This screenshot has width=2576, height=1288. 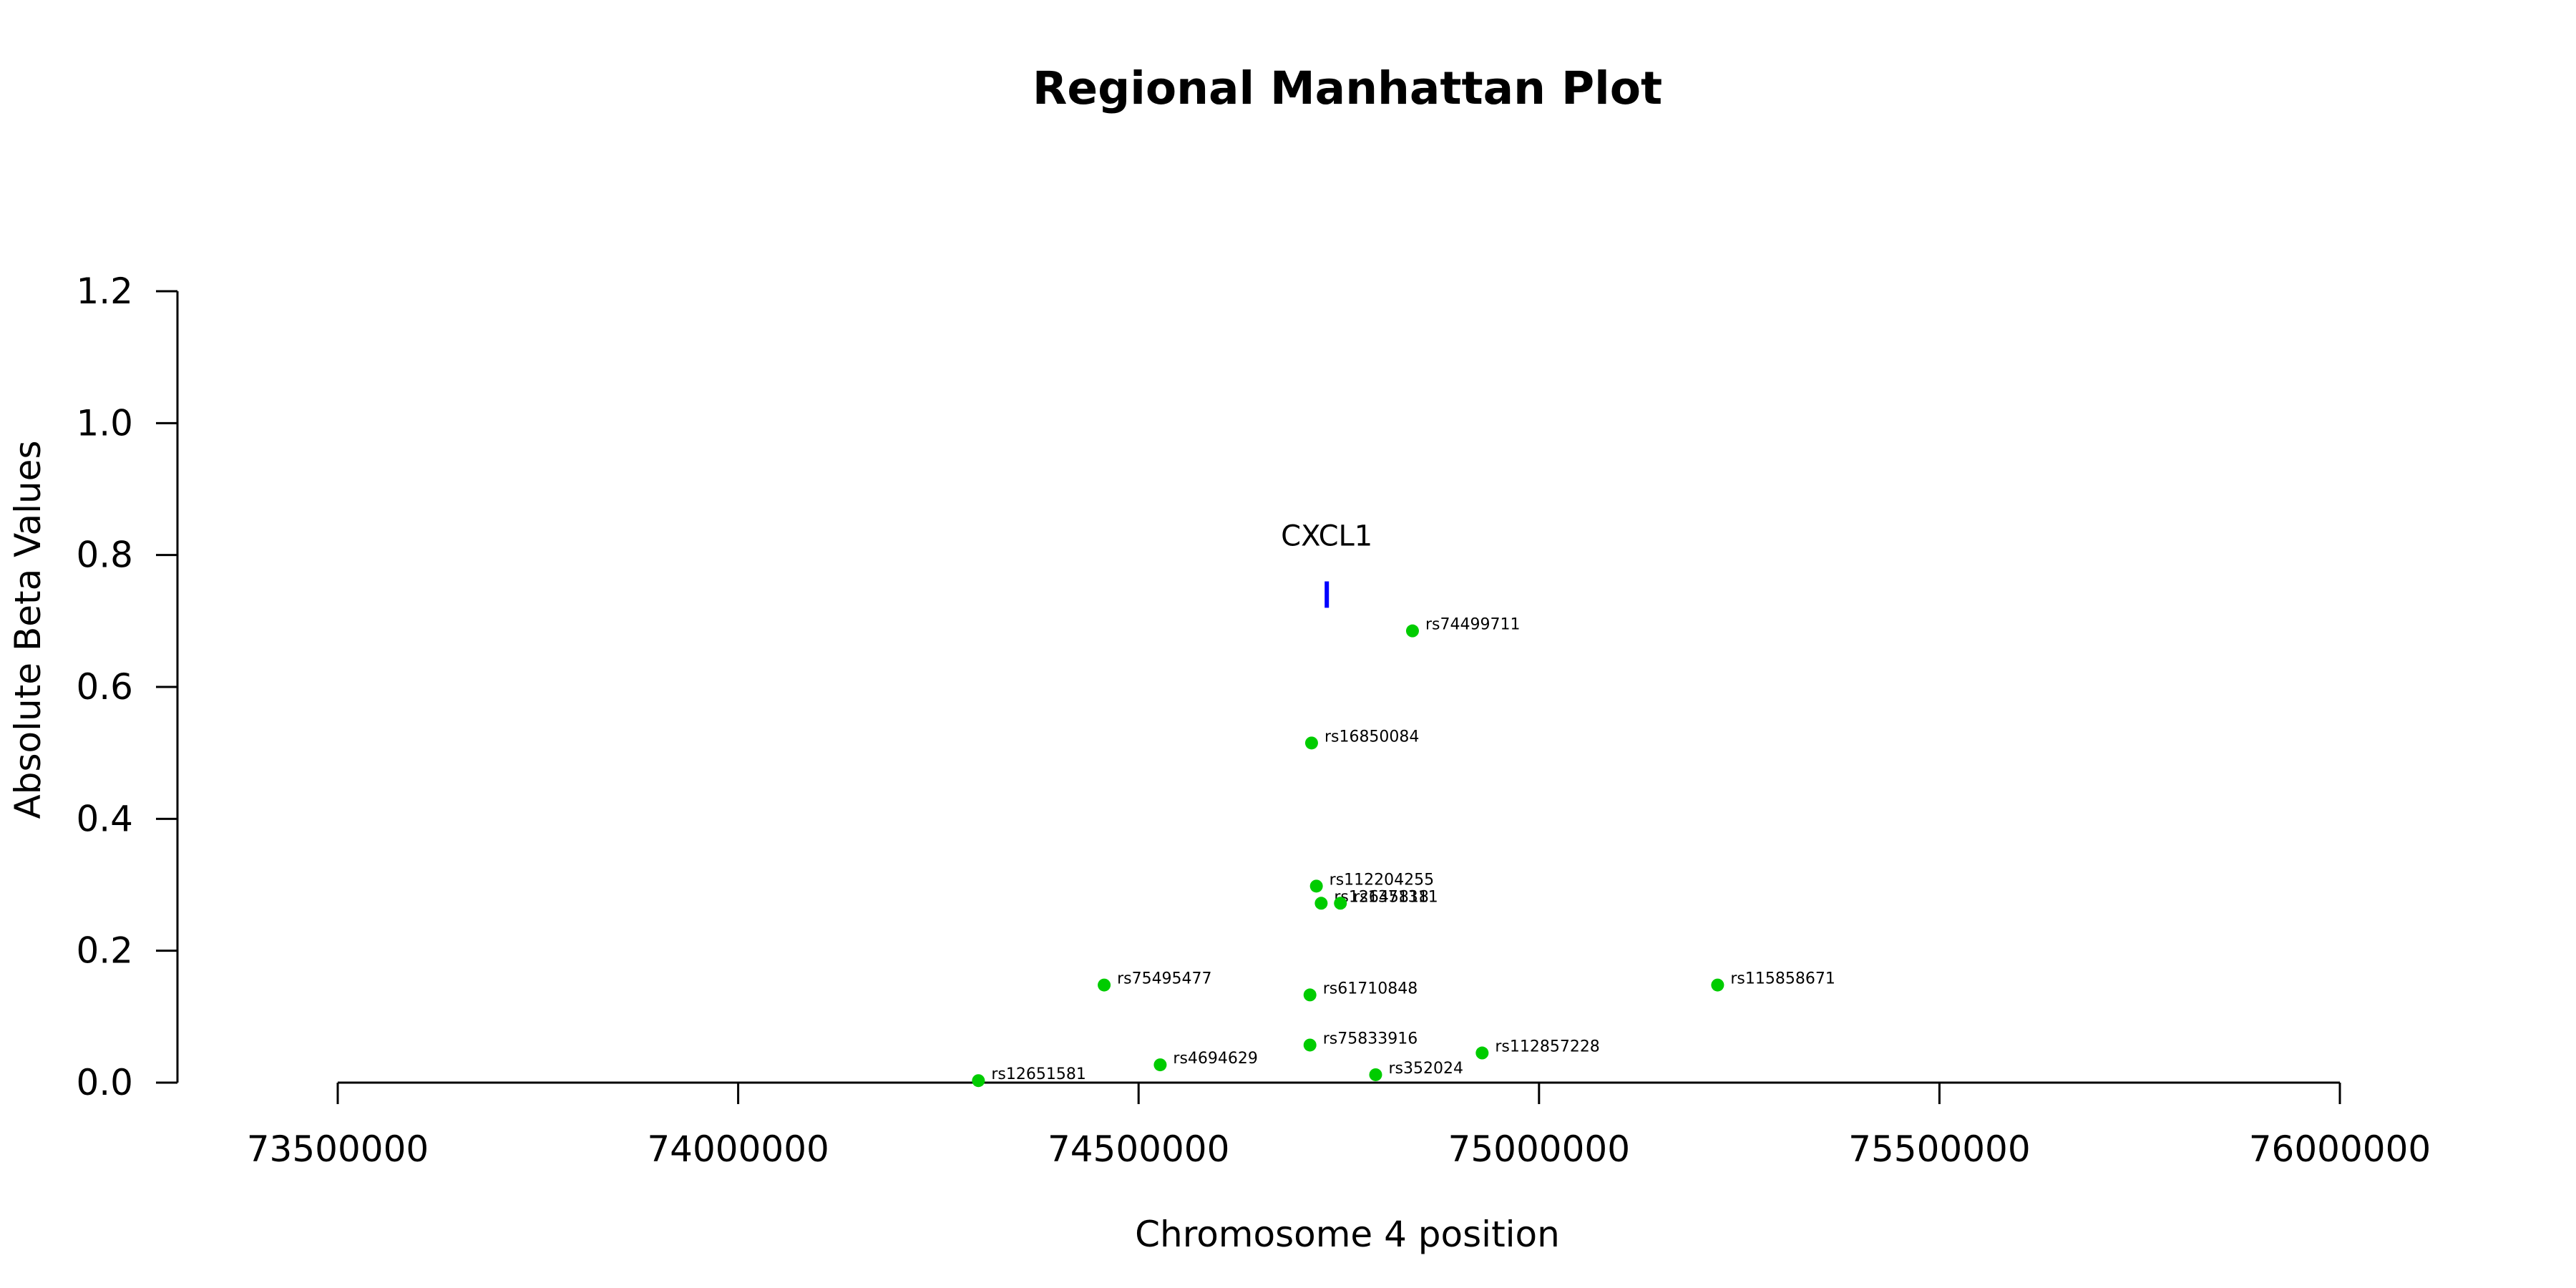 What do you see at coordinates (1038, 1074) in the screenshot?
I see `snp-label: rs12651581` at bounding box center [1038, 1074].